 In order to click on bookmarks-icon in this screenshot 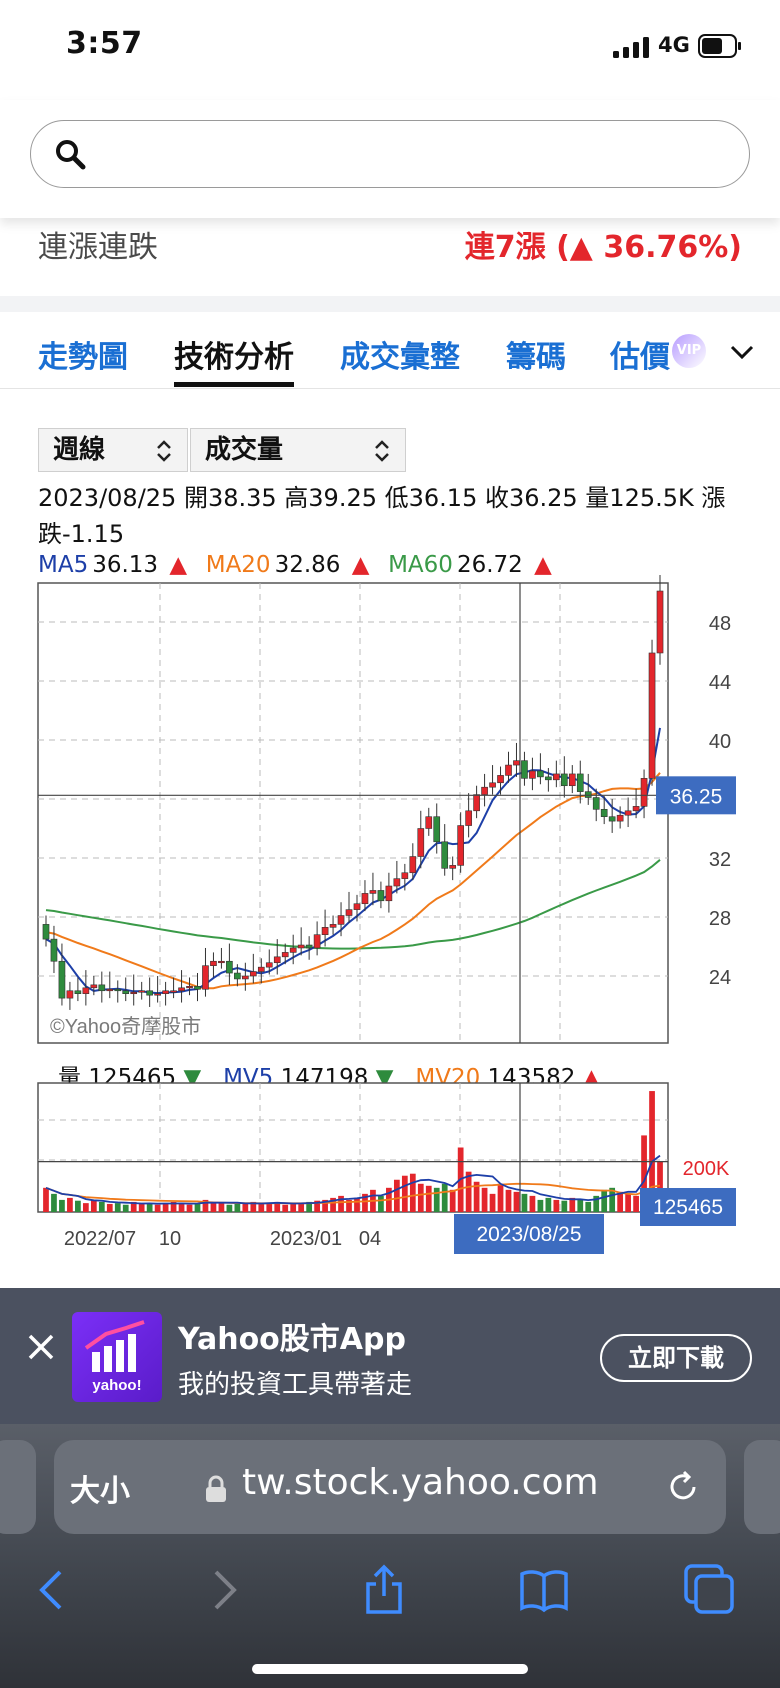, I will do `click(544, 1590)`.